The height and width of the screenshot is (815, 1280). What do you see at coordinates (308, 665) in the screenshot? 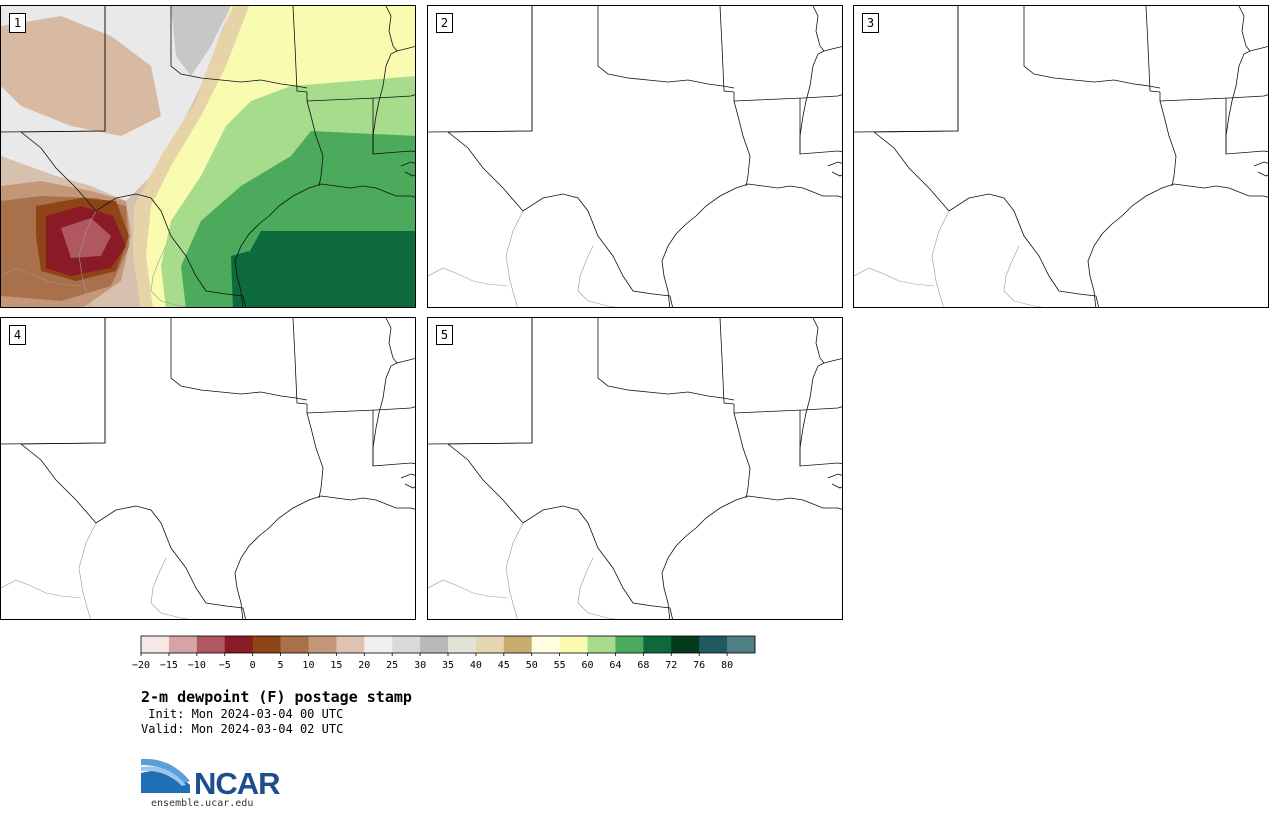
I see `colorbar-tick-label: 10` at bounding box center [308, 665].